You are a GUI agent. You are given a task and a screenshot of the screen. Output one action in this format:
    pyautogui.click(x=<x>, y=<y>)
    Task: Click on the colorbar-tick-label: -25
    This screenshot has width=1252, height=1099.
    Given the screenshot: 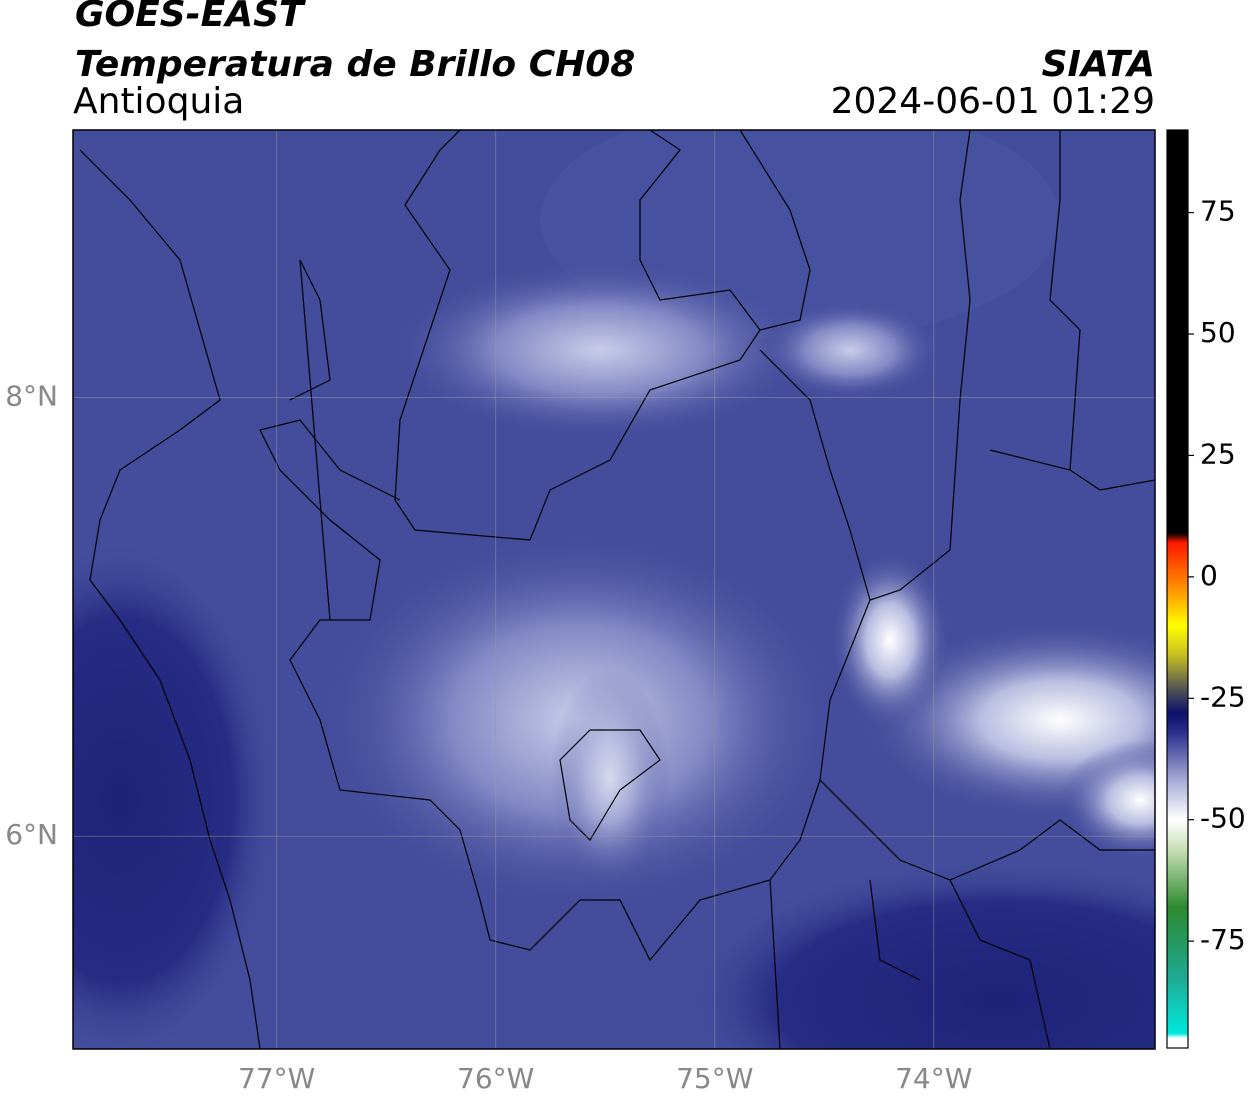 What is the action you would take?
    pyautogui.click(x=1223, y=696)
    